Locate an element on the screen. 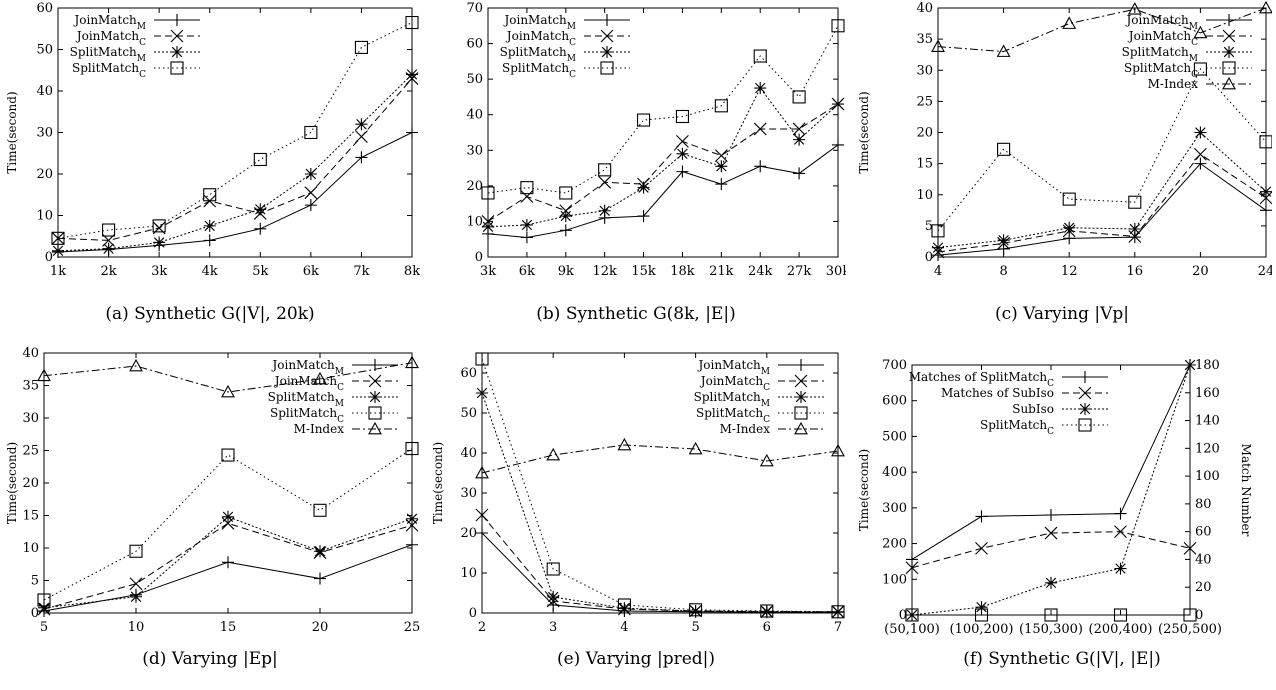  caption-d: (d) Varying |Ep| is located at coordinates (210, 659).